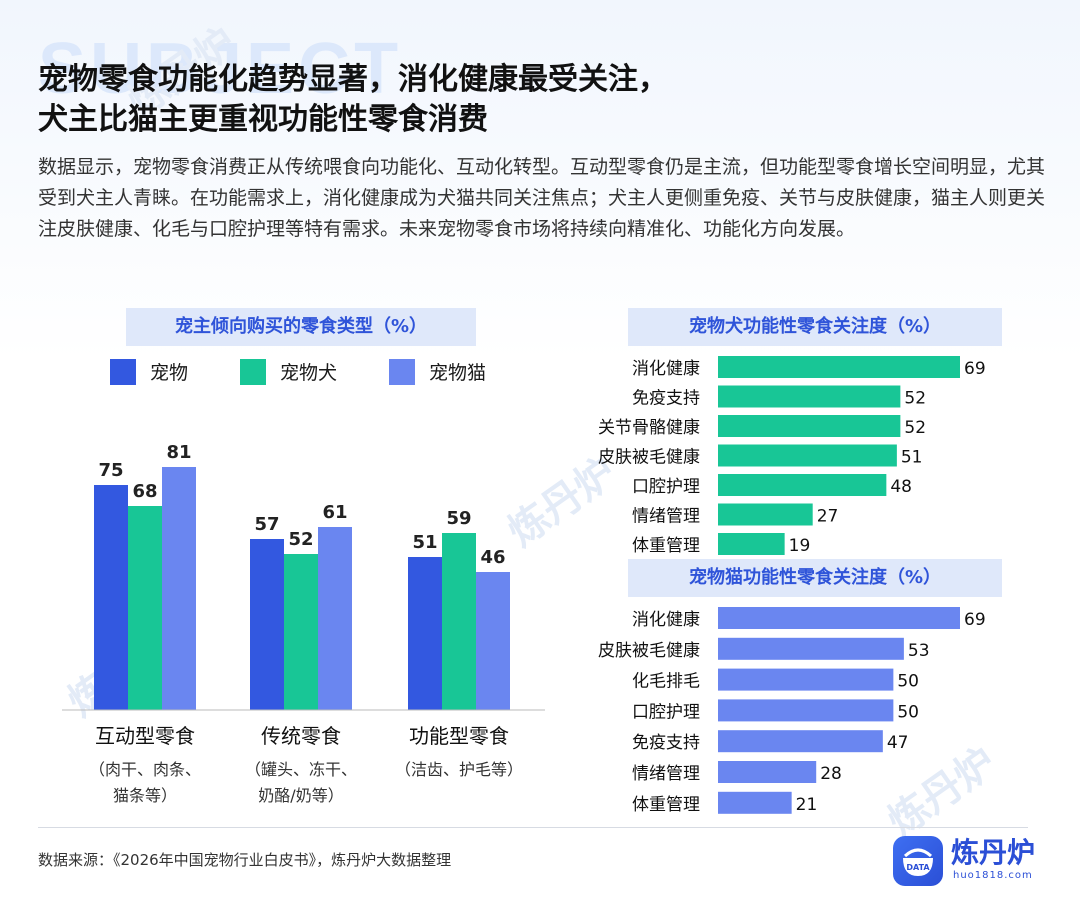 This screenshot has width=1080, height=900. What do you see at coordinates (110, 470) in the screenshot?
I see `bar-value-label: 75` at bounding box center [110, 470].